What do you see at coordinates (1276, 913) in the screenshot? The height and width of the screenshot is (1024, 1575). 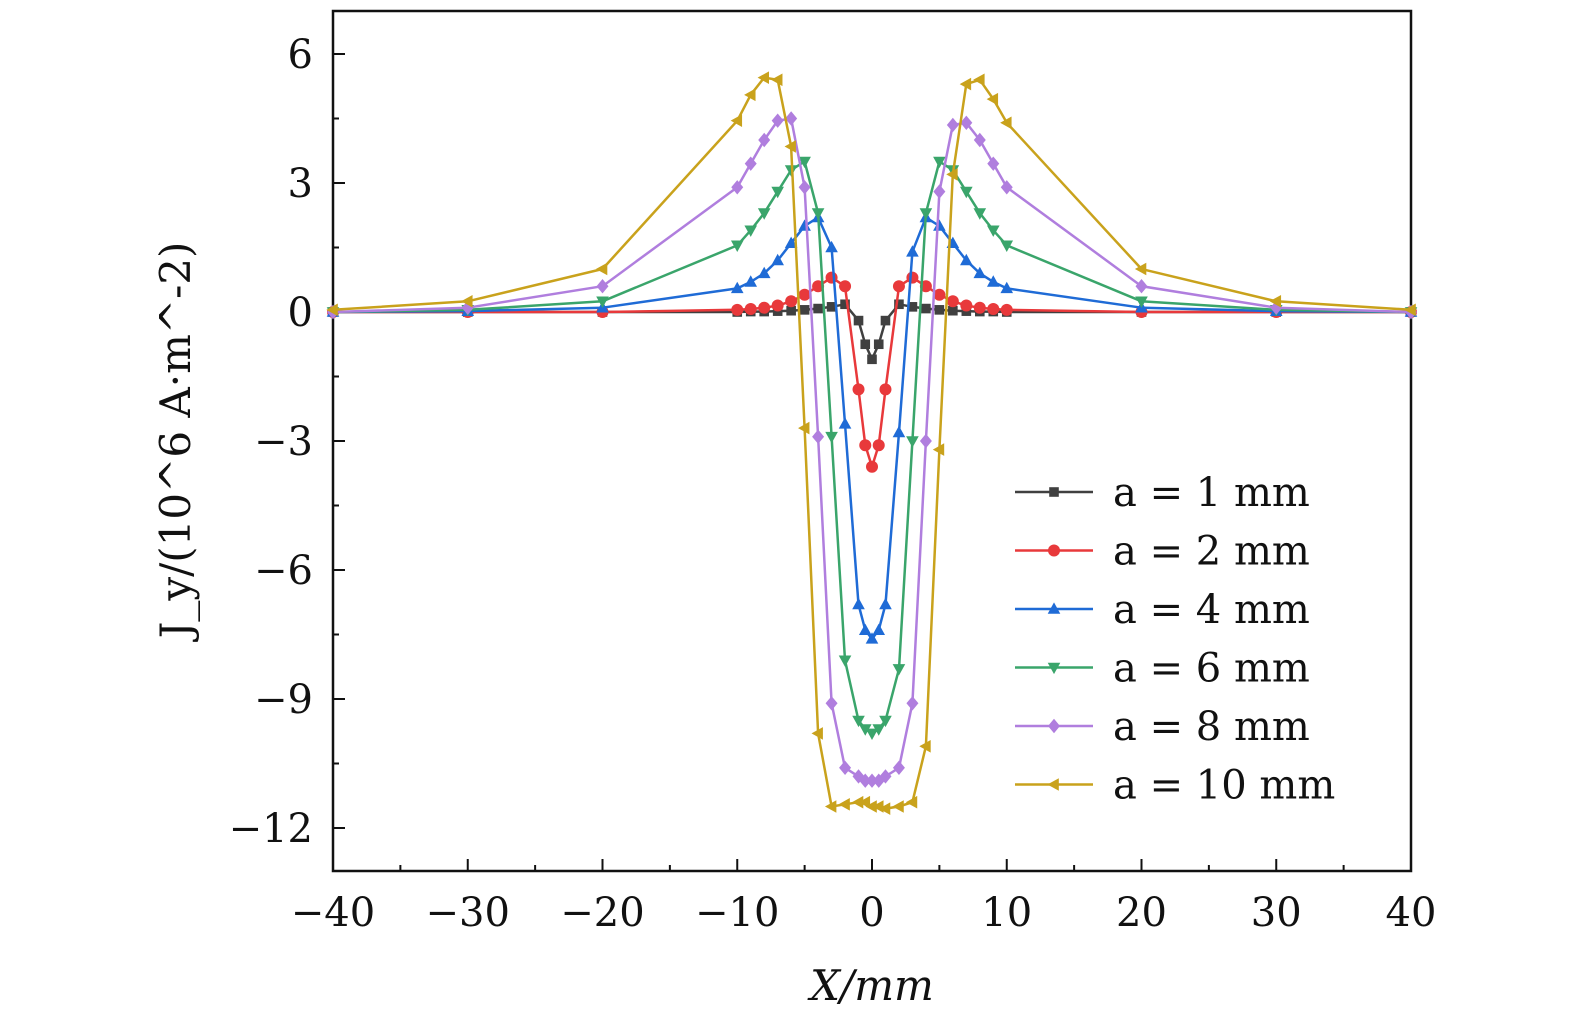 I see `x-tick-label: 30` at bounding box center [1276, 913].